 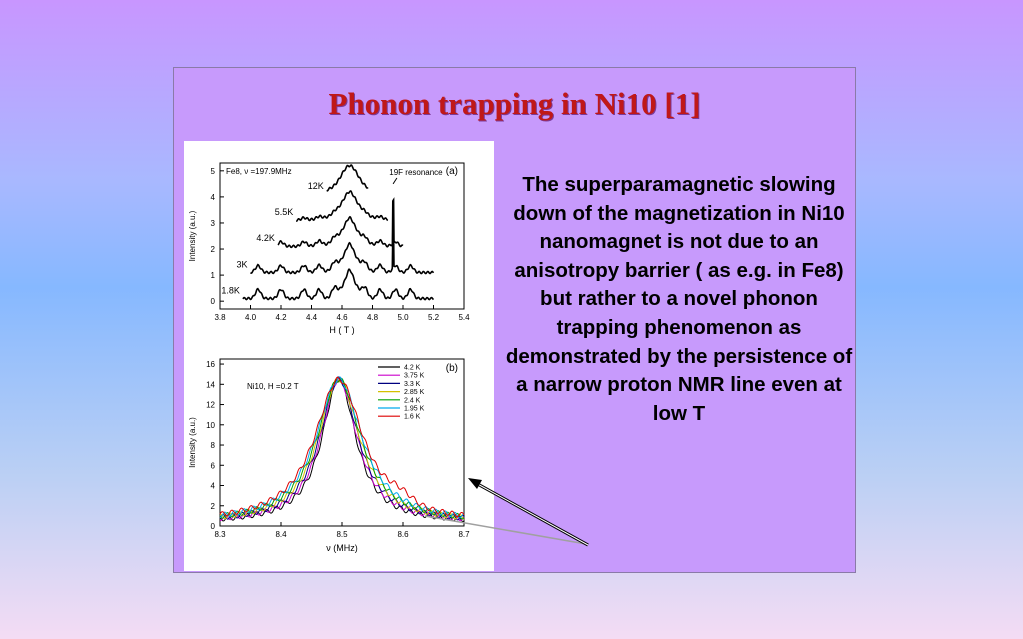 I want to click on panel-label: (b), so click(x=452, y=368).